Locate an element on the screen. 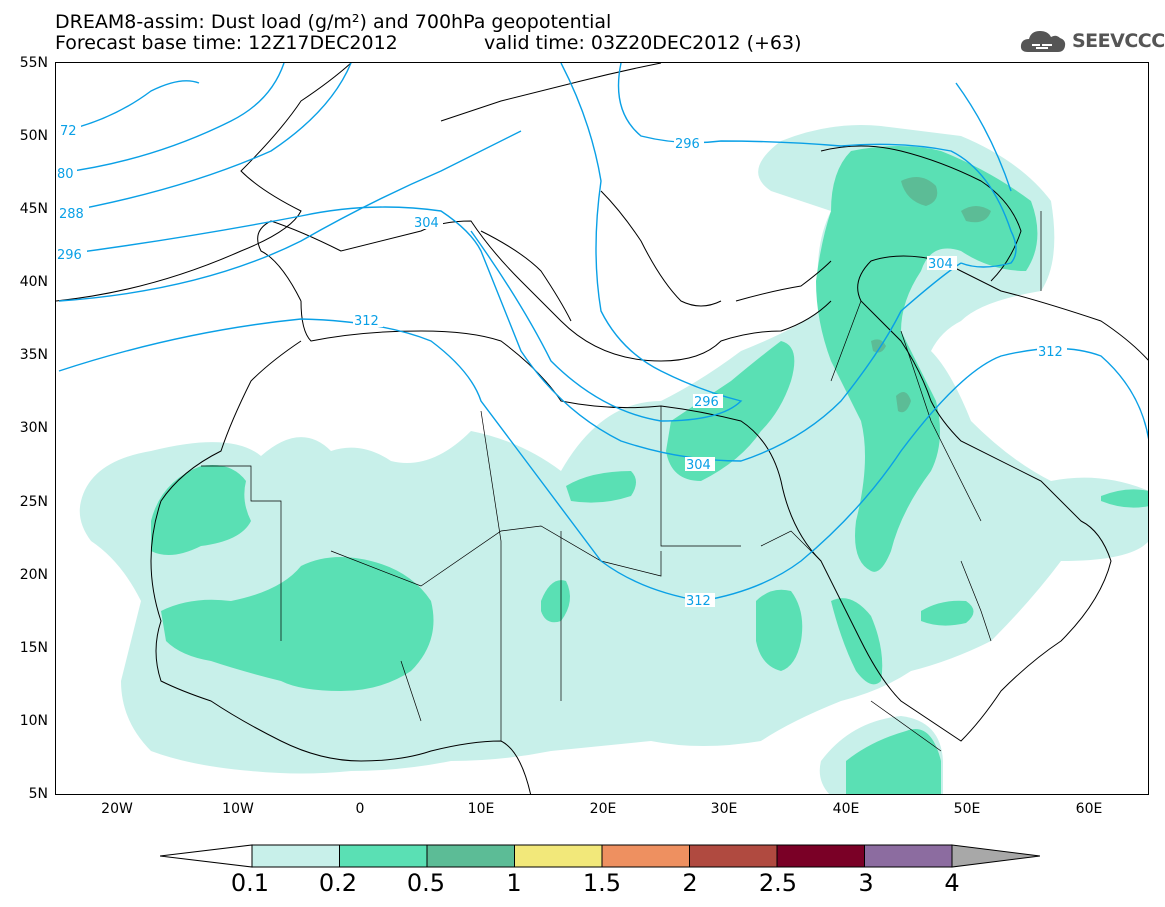 Image resolution: width=1165 pixels, height=907 pixels. contour-label-296-north: 296 is located at coordinates (687, 144).